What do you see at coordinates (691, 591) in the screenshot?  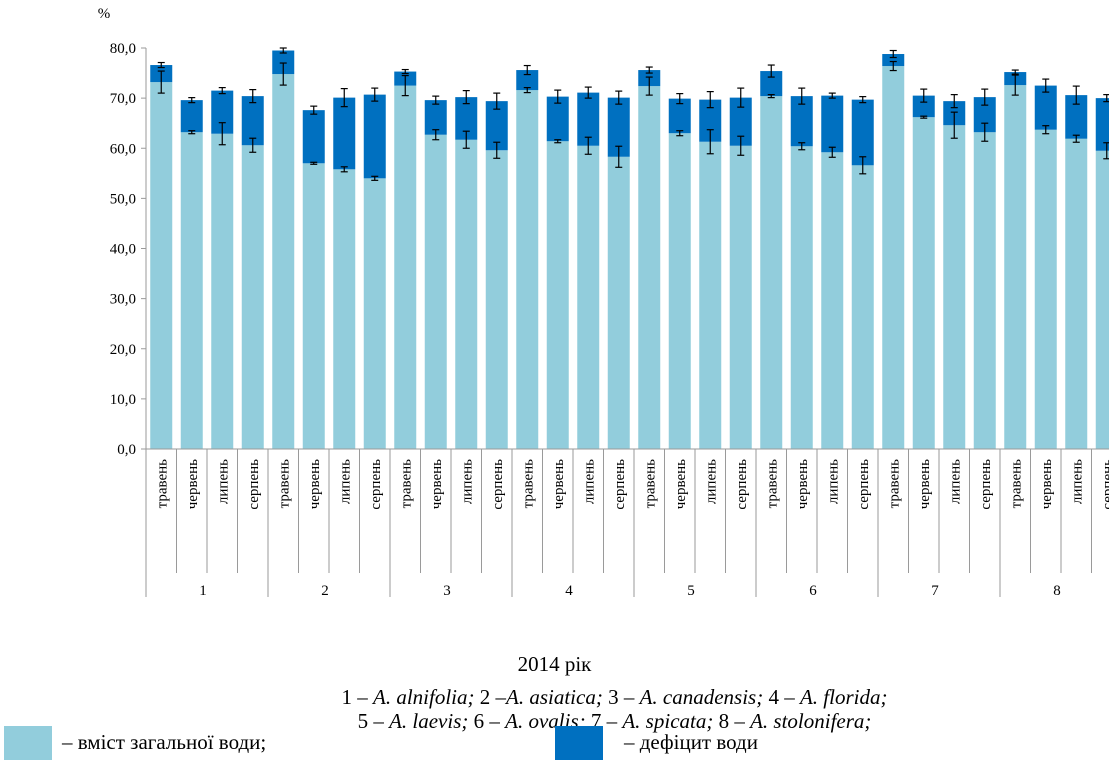 I see `group-label: 5` at bounding box center [691, 591].